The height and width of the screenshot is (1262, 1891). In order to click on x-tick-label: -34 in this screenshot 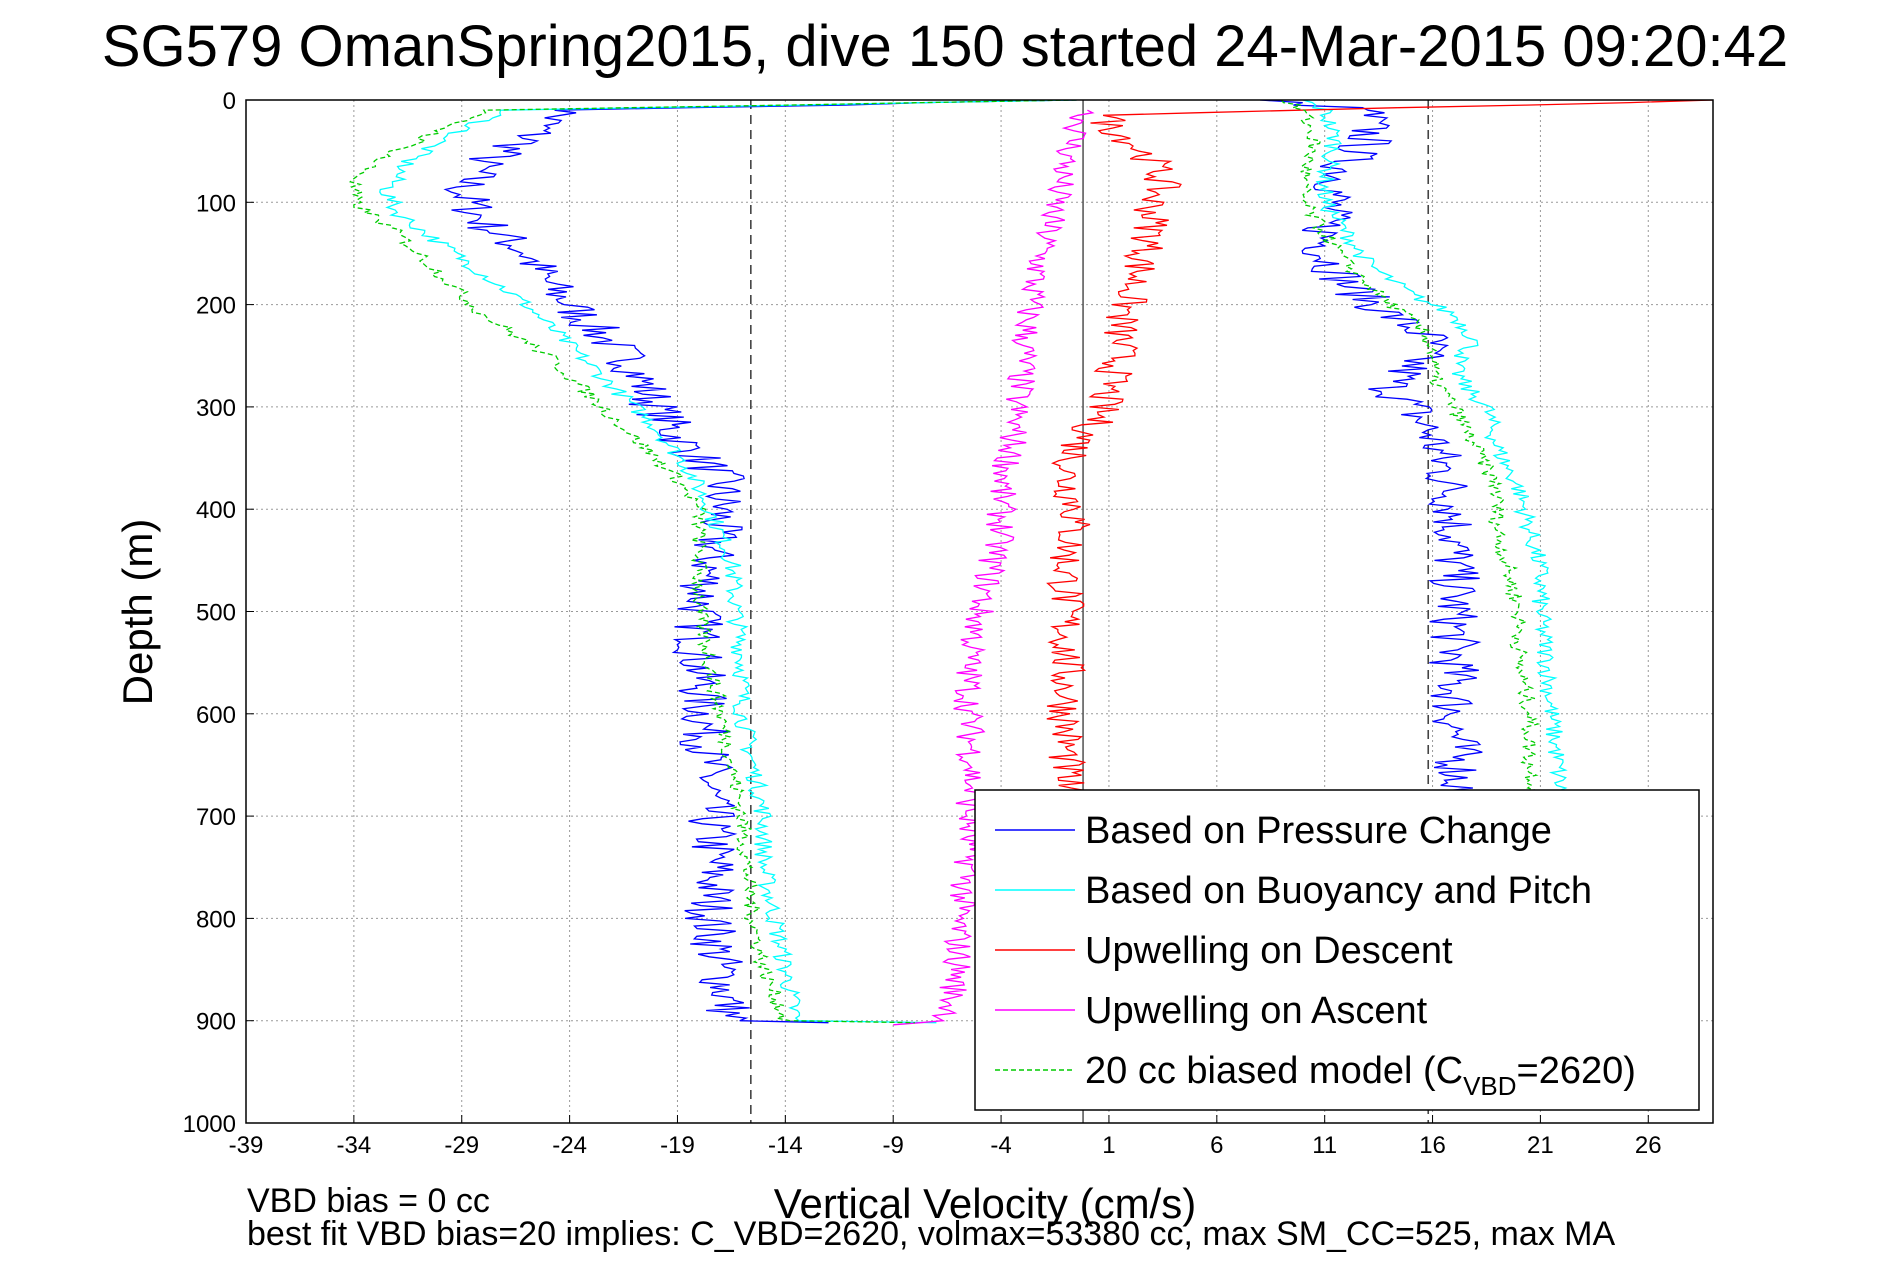, I will do `click(354, 1145)`.